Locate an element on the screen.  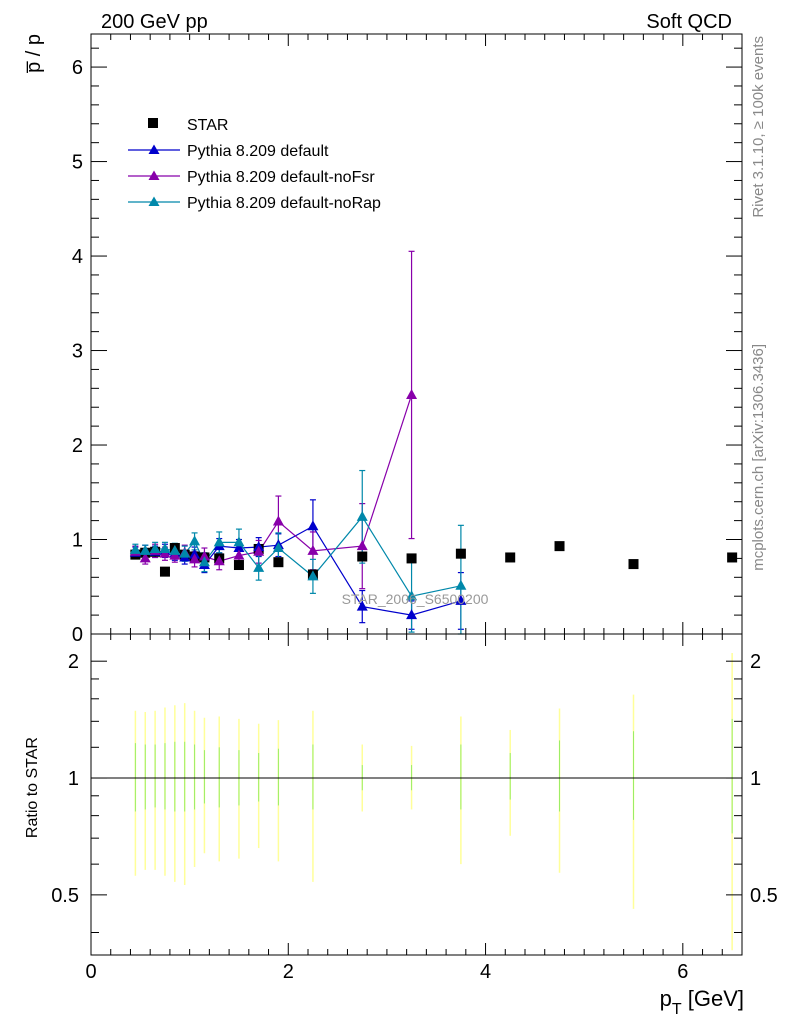
legend-label-default: Pythia 8.209 default is located at coordinates (258, 151).